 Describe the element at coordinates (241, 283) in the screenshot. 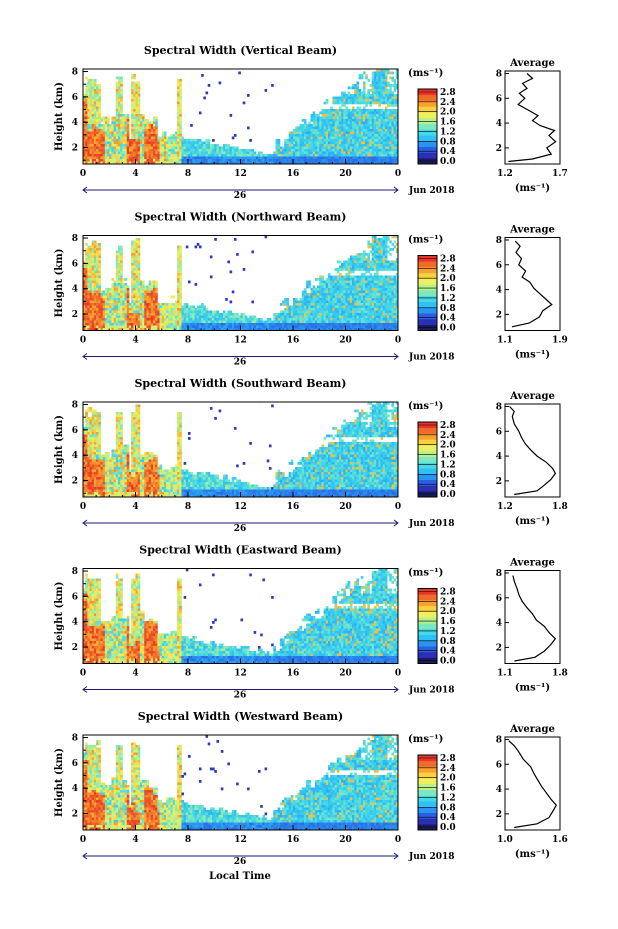

I see `heatmap-cells` at that location.